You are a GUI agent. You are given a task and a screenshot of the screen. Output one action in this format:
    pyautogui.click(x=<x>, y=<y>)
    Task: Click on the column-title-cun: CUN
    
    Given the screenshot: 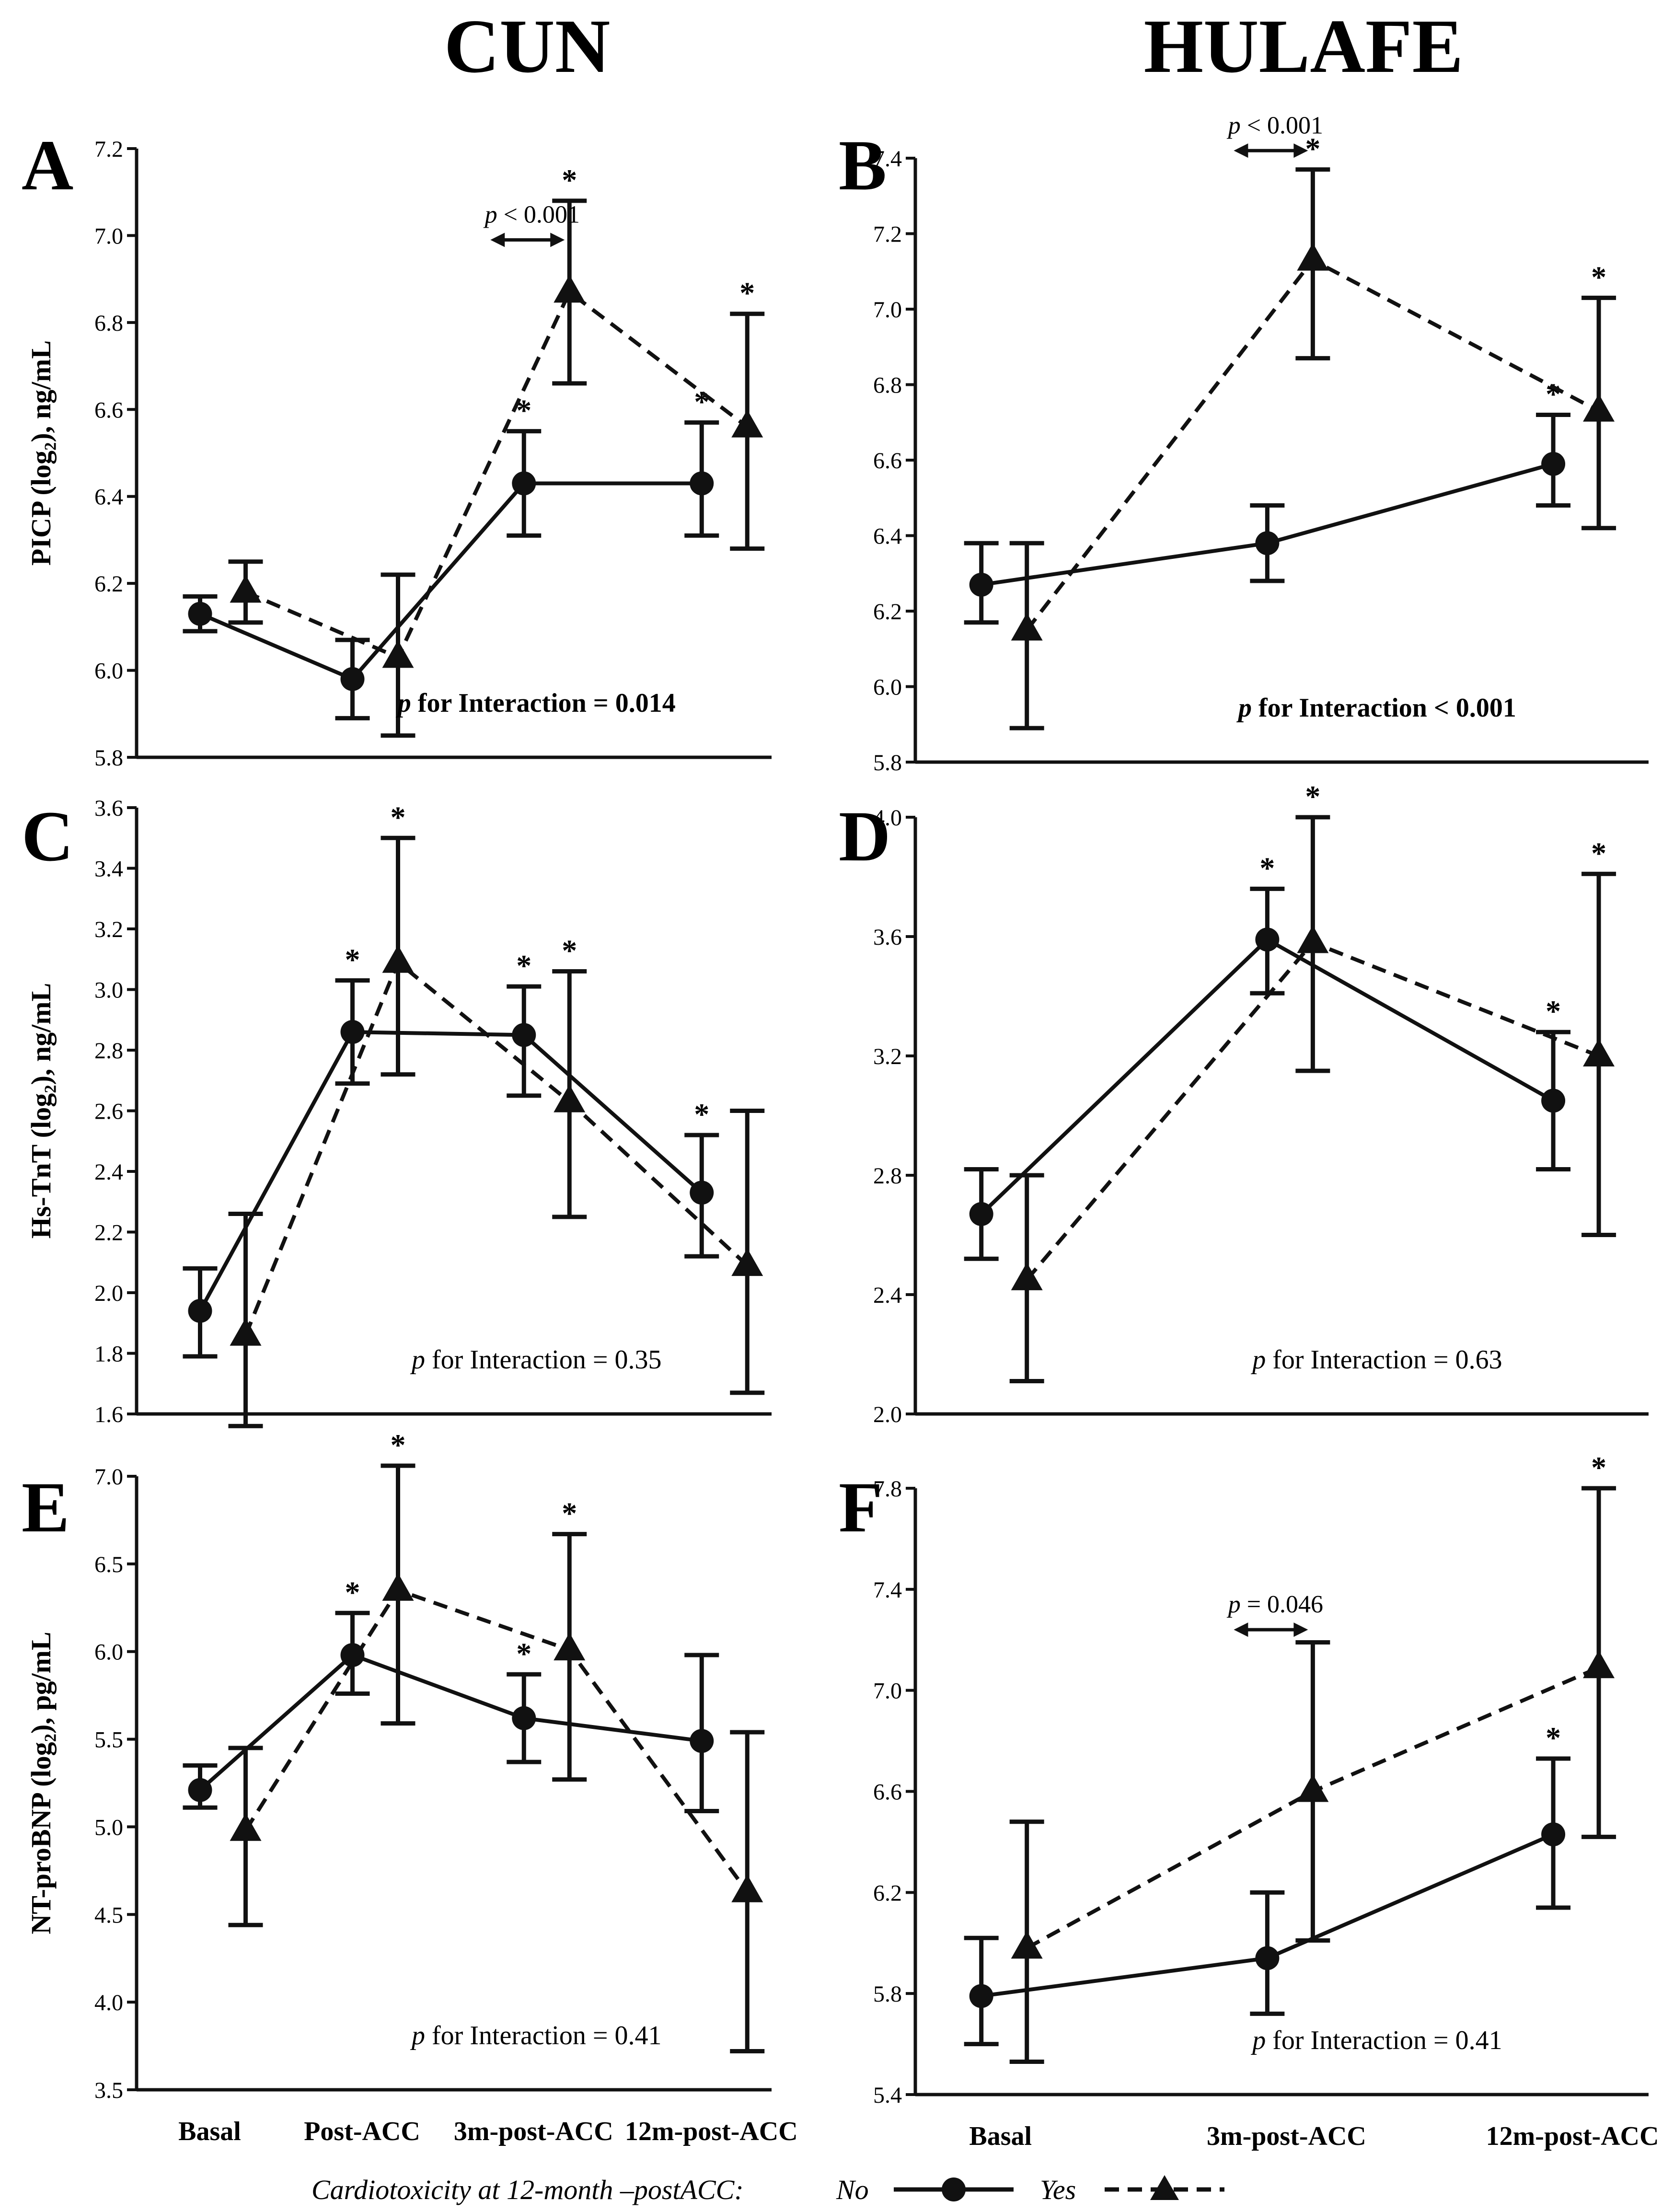 What is the action you would take?
    pyautogui.click(x=528, y=46)
    